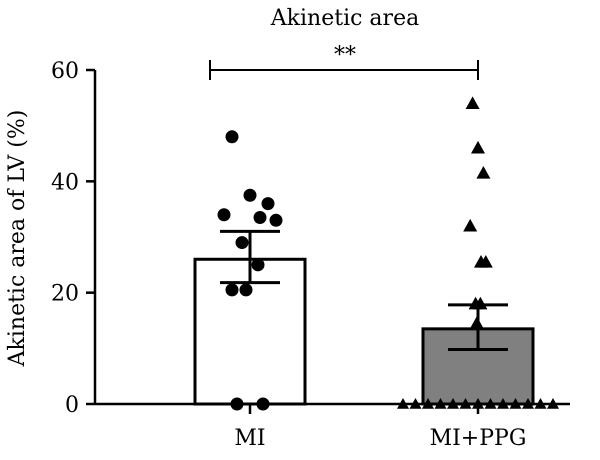  What do you see at coordinates (344, 18) in the screenshot?
I see `chart-title: Akinetic area` at bounding box center [344, 18].